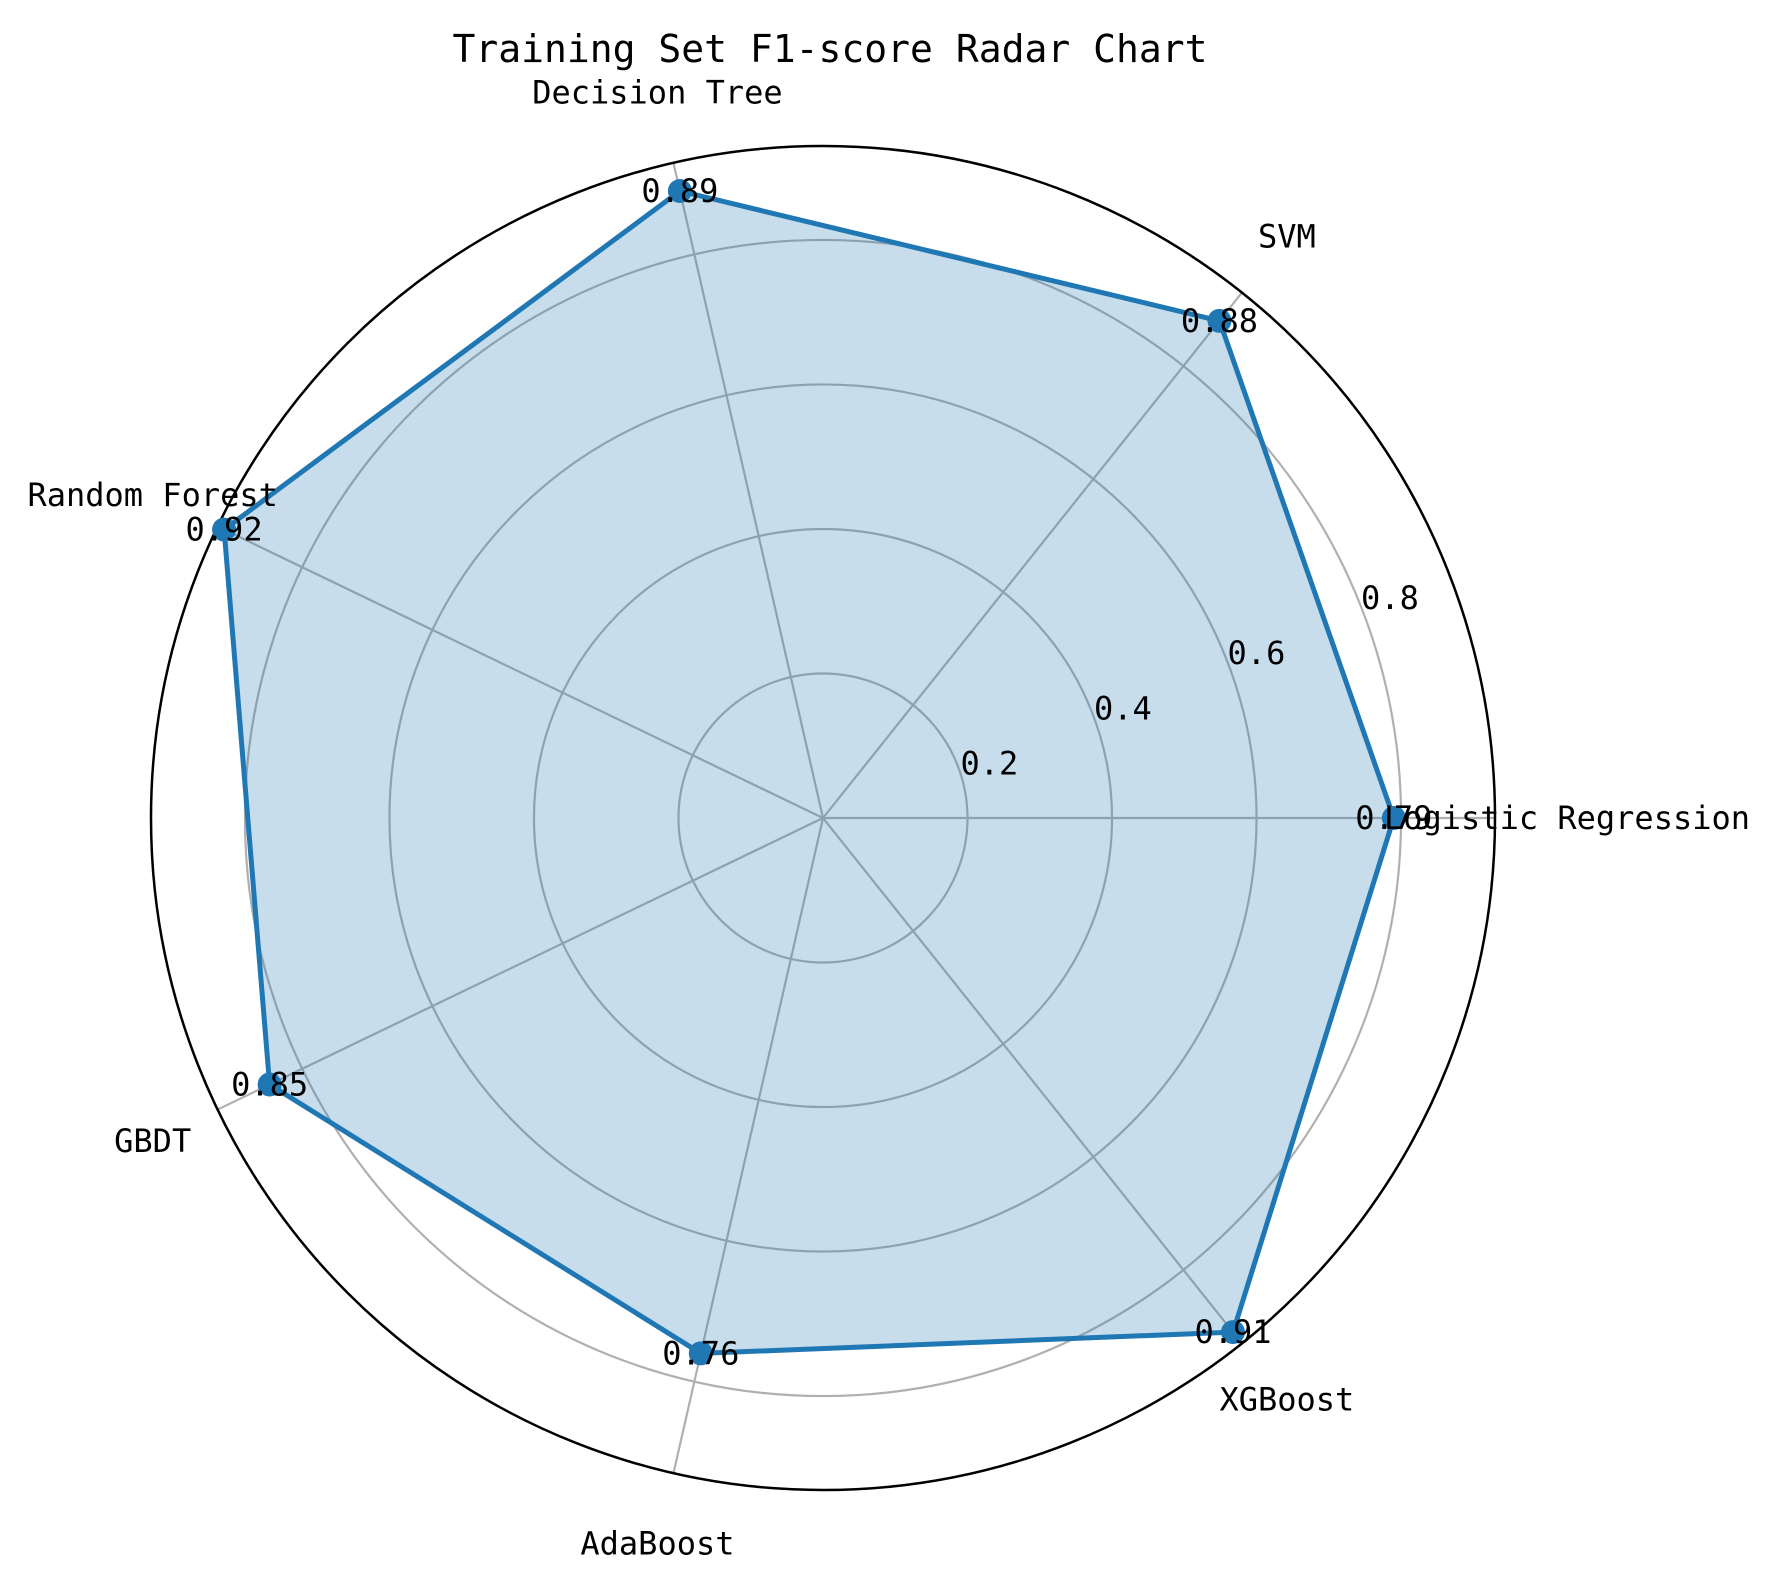  What do you see at coordinates (1390, 598) in the screenshot?
I see `radial-tick-label: 0.8` at bounding box center [1390, 598].